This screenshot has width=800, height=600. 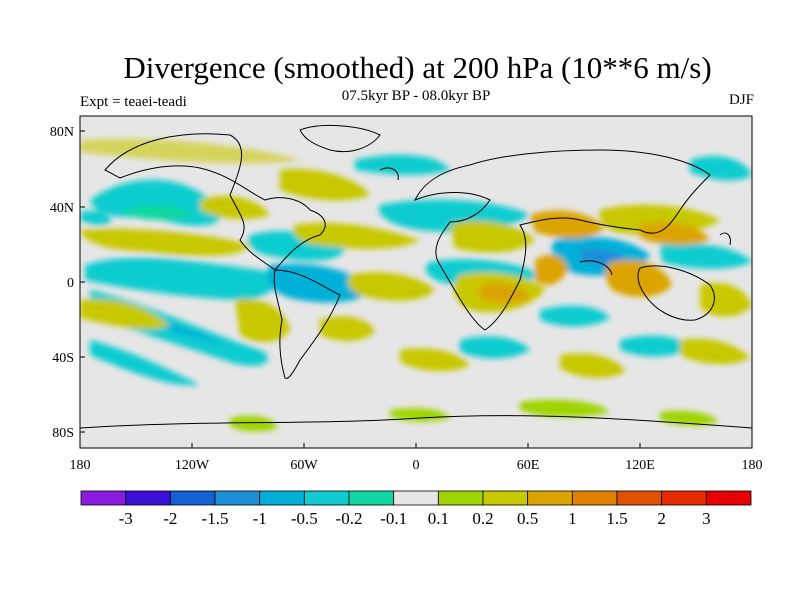 What do you see at coordinates (215, 518) in the screenshot?
I see `colorbar-label: -1.5` at bounding box center [215, 518].